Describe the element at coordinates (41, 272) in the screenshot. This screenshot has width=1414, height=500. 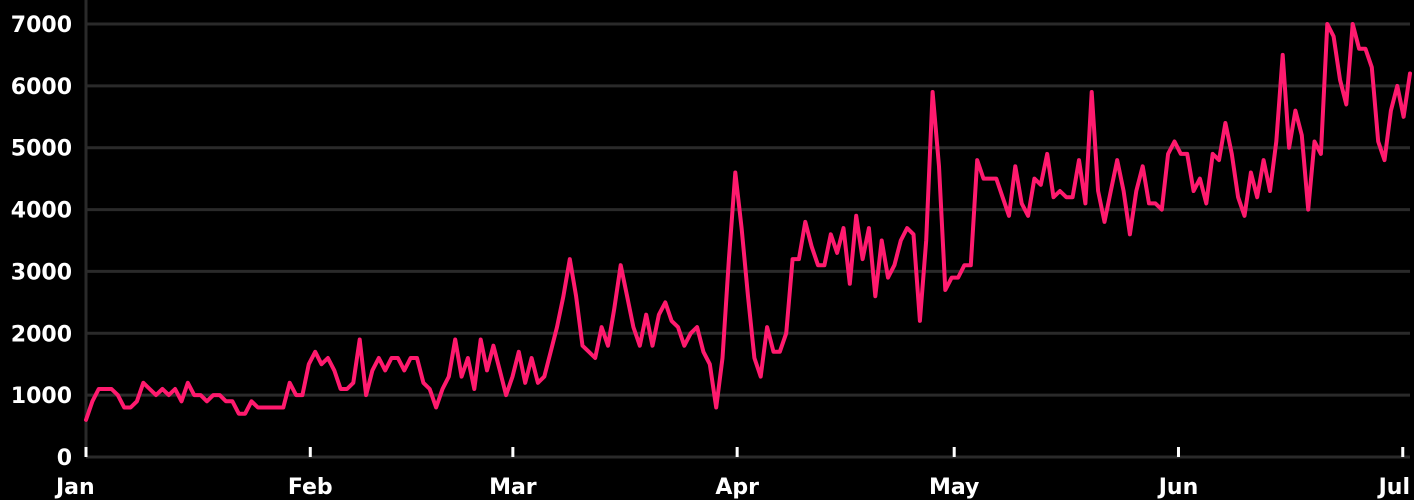
I see `y-tick-label: 3000` at that location.